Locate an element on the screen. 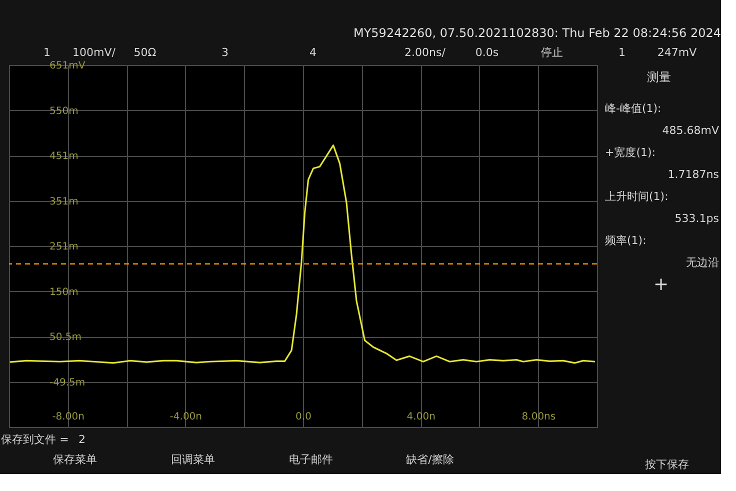 This screenshot has width=736, height=491. x-tick-label: 4.00n is located at coordinates (421, 417).